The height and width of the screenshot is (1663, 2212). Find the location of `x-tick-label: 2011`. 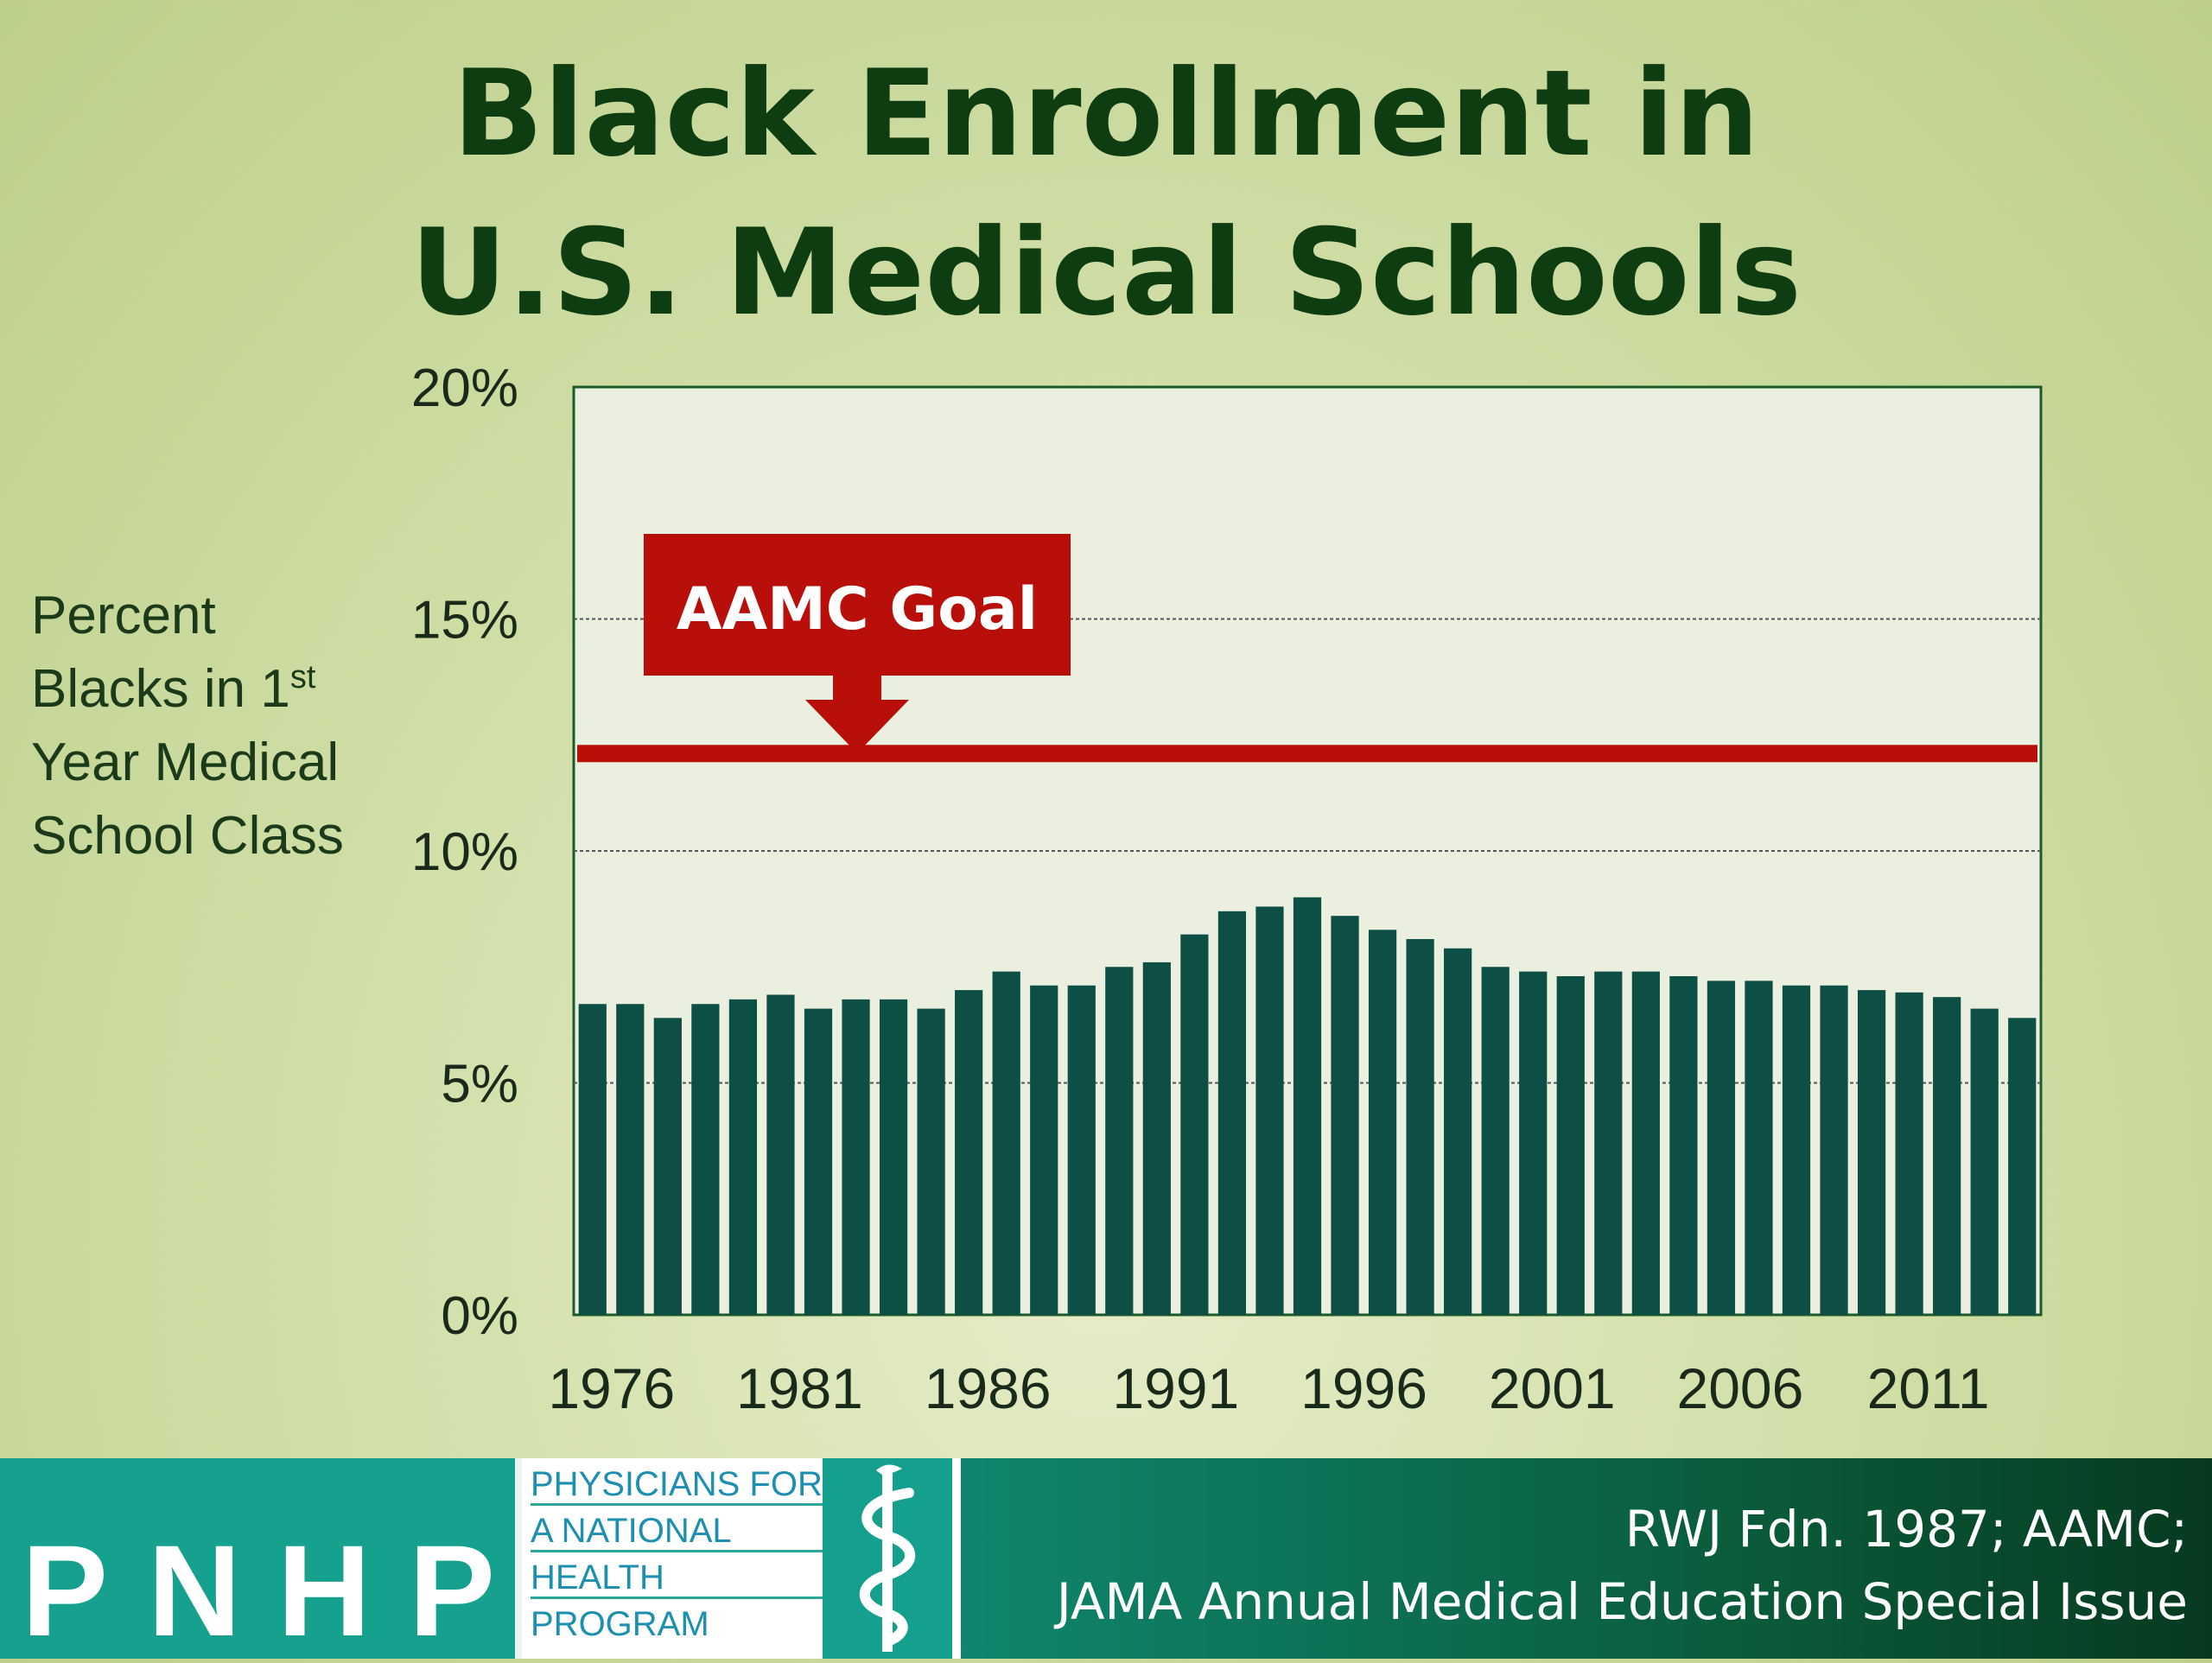

x-tick-label: 2011 is located at coordinates (1928, 1388).